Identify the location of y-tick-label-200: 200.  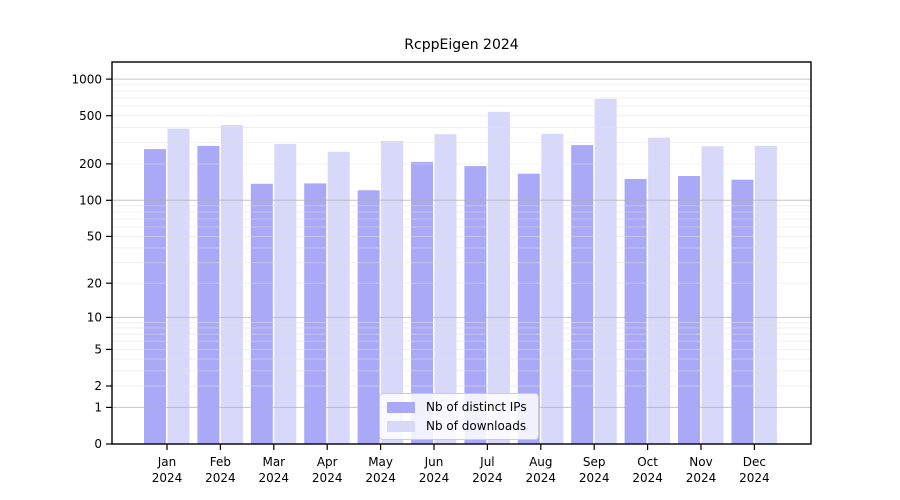
(90, 164).